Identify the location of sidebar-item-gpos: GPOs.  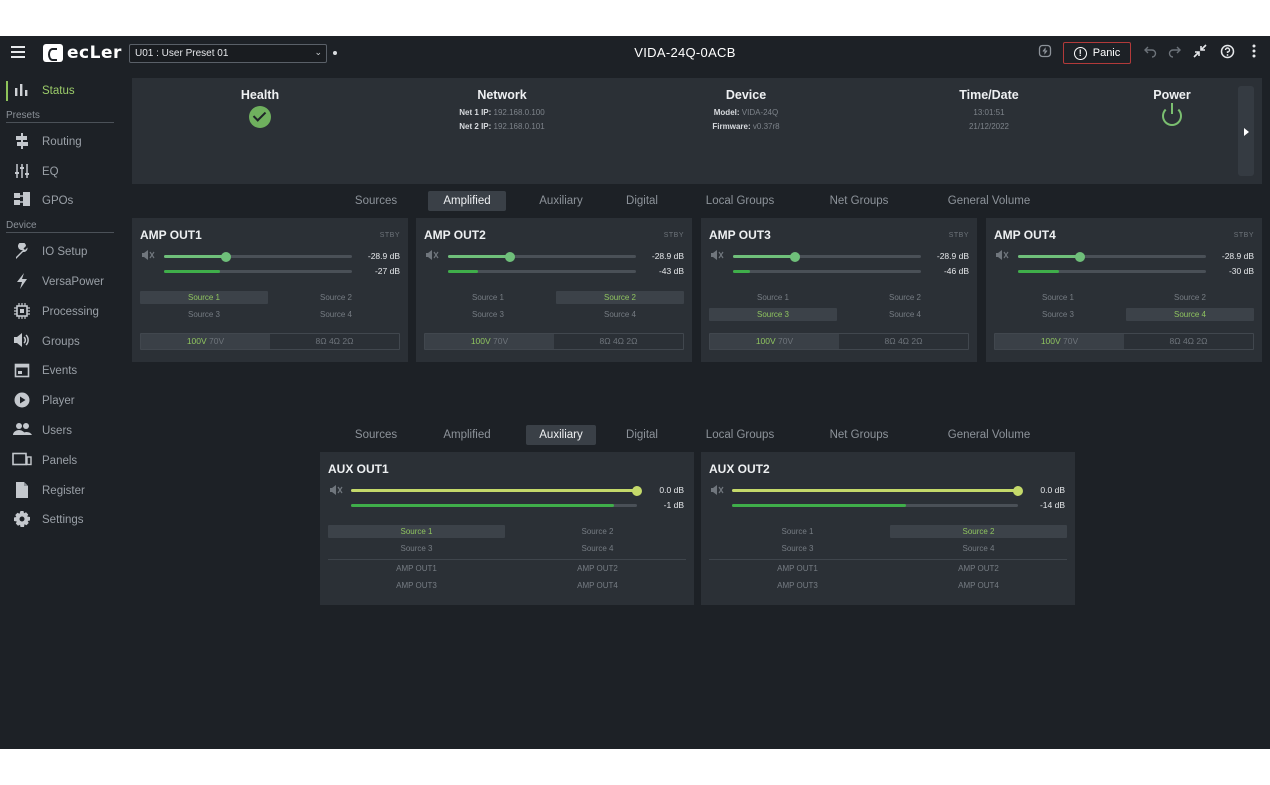
(62, 201).